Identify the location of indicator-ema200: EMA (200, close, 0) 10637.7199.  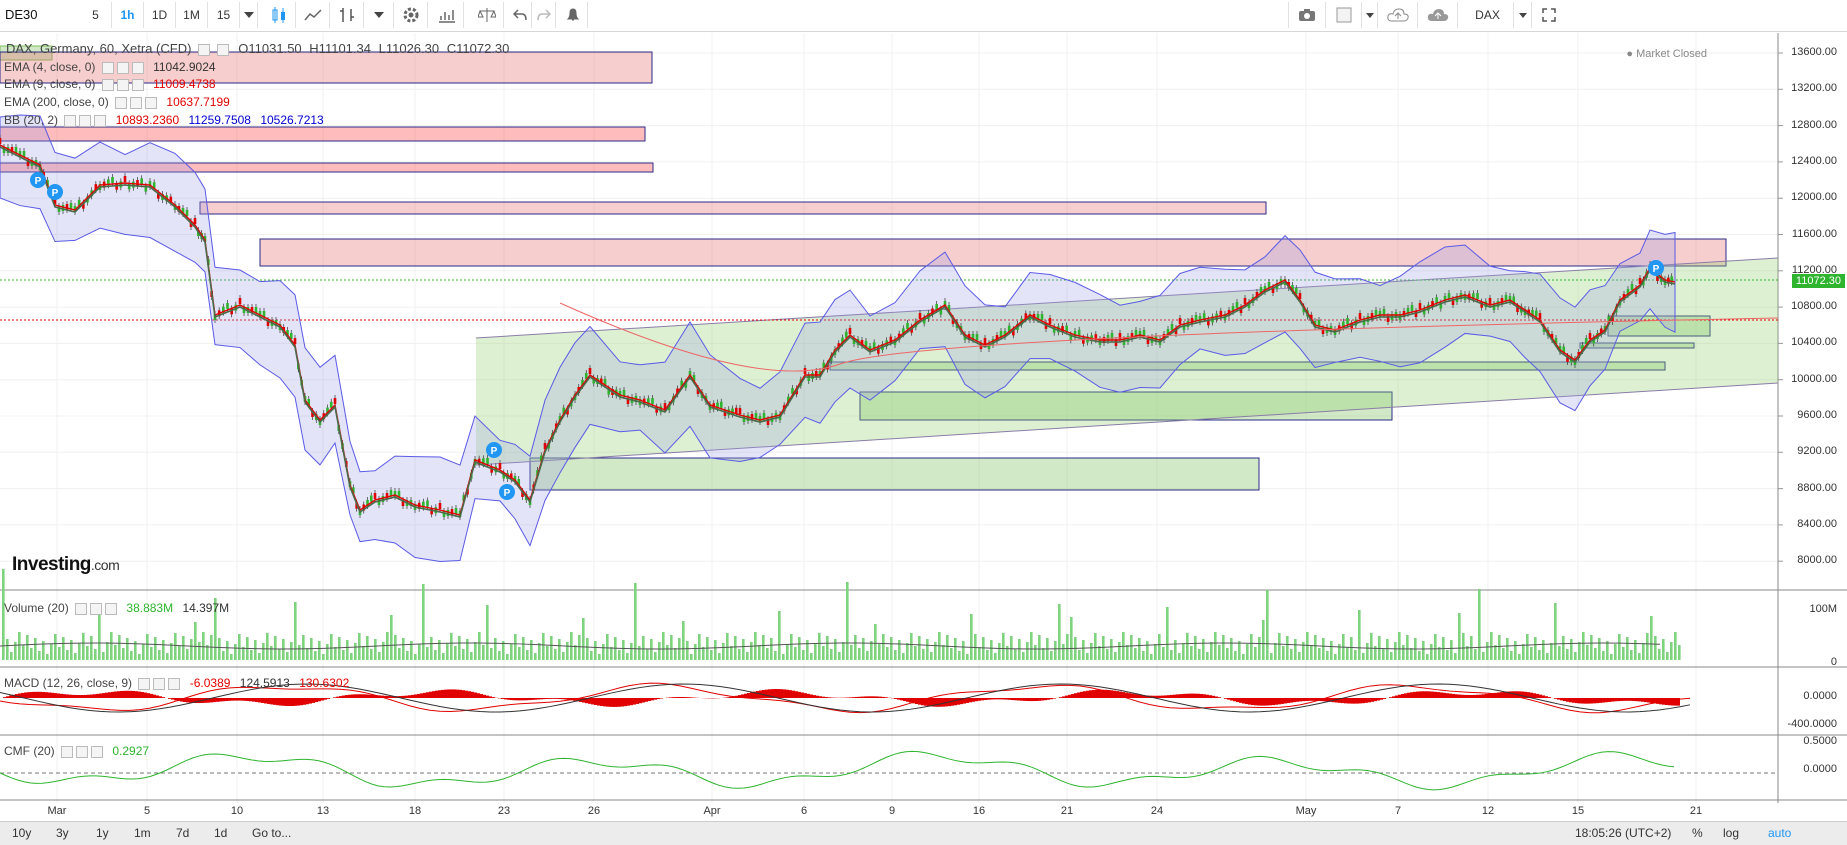
(117, 102).